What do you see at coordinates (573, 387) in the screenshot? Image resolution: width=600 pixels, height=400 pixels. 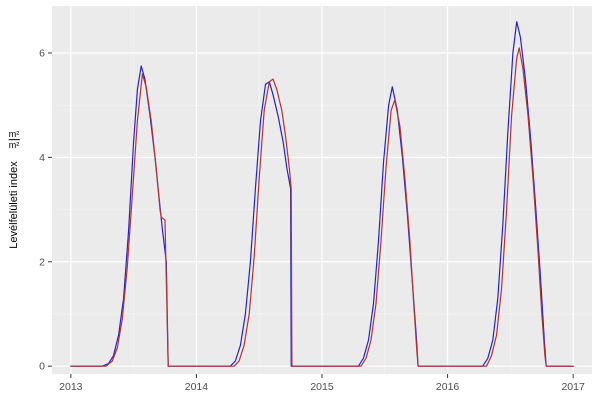 I see `x-tick-label: 2017` at bounding box center [573, 387].